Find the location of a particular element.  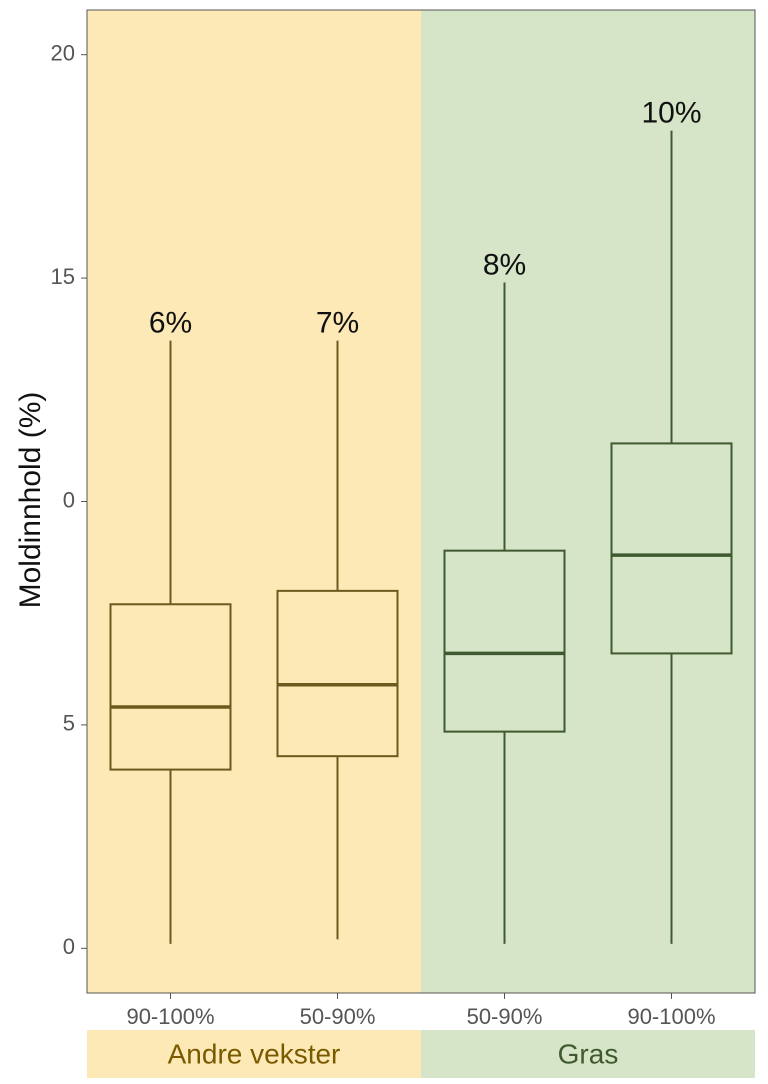

annotation: 8% is located at coordinates (504, 264).